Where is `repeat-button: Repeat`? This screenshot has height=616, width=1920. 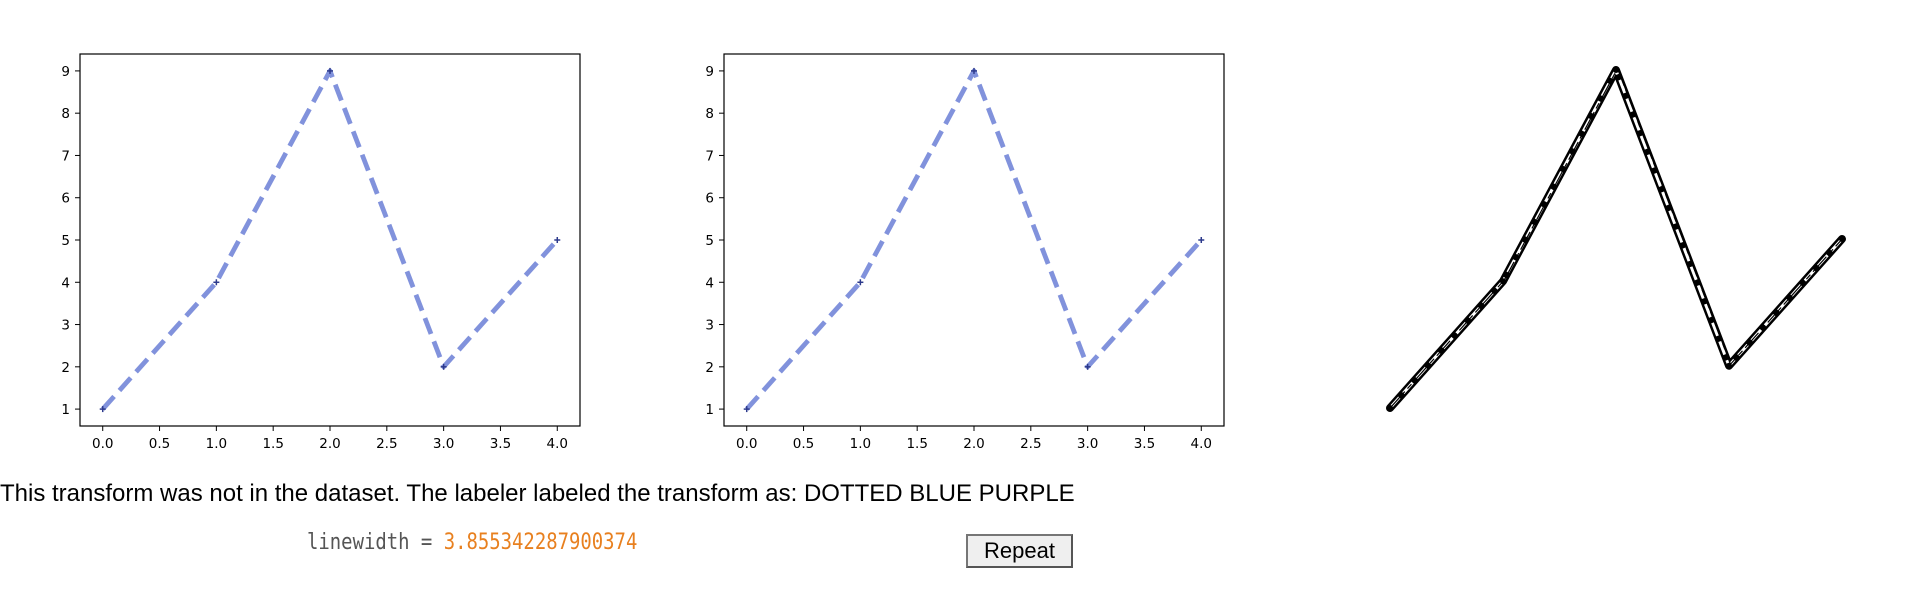
repeat-button: Repeat is located at coordinates (1019, 551).